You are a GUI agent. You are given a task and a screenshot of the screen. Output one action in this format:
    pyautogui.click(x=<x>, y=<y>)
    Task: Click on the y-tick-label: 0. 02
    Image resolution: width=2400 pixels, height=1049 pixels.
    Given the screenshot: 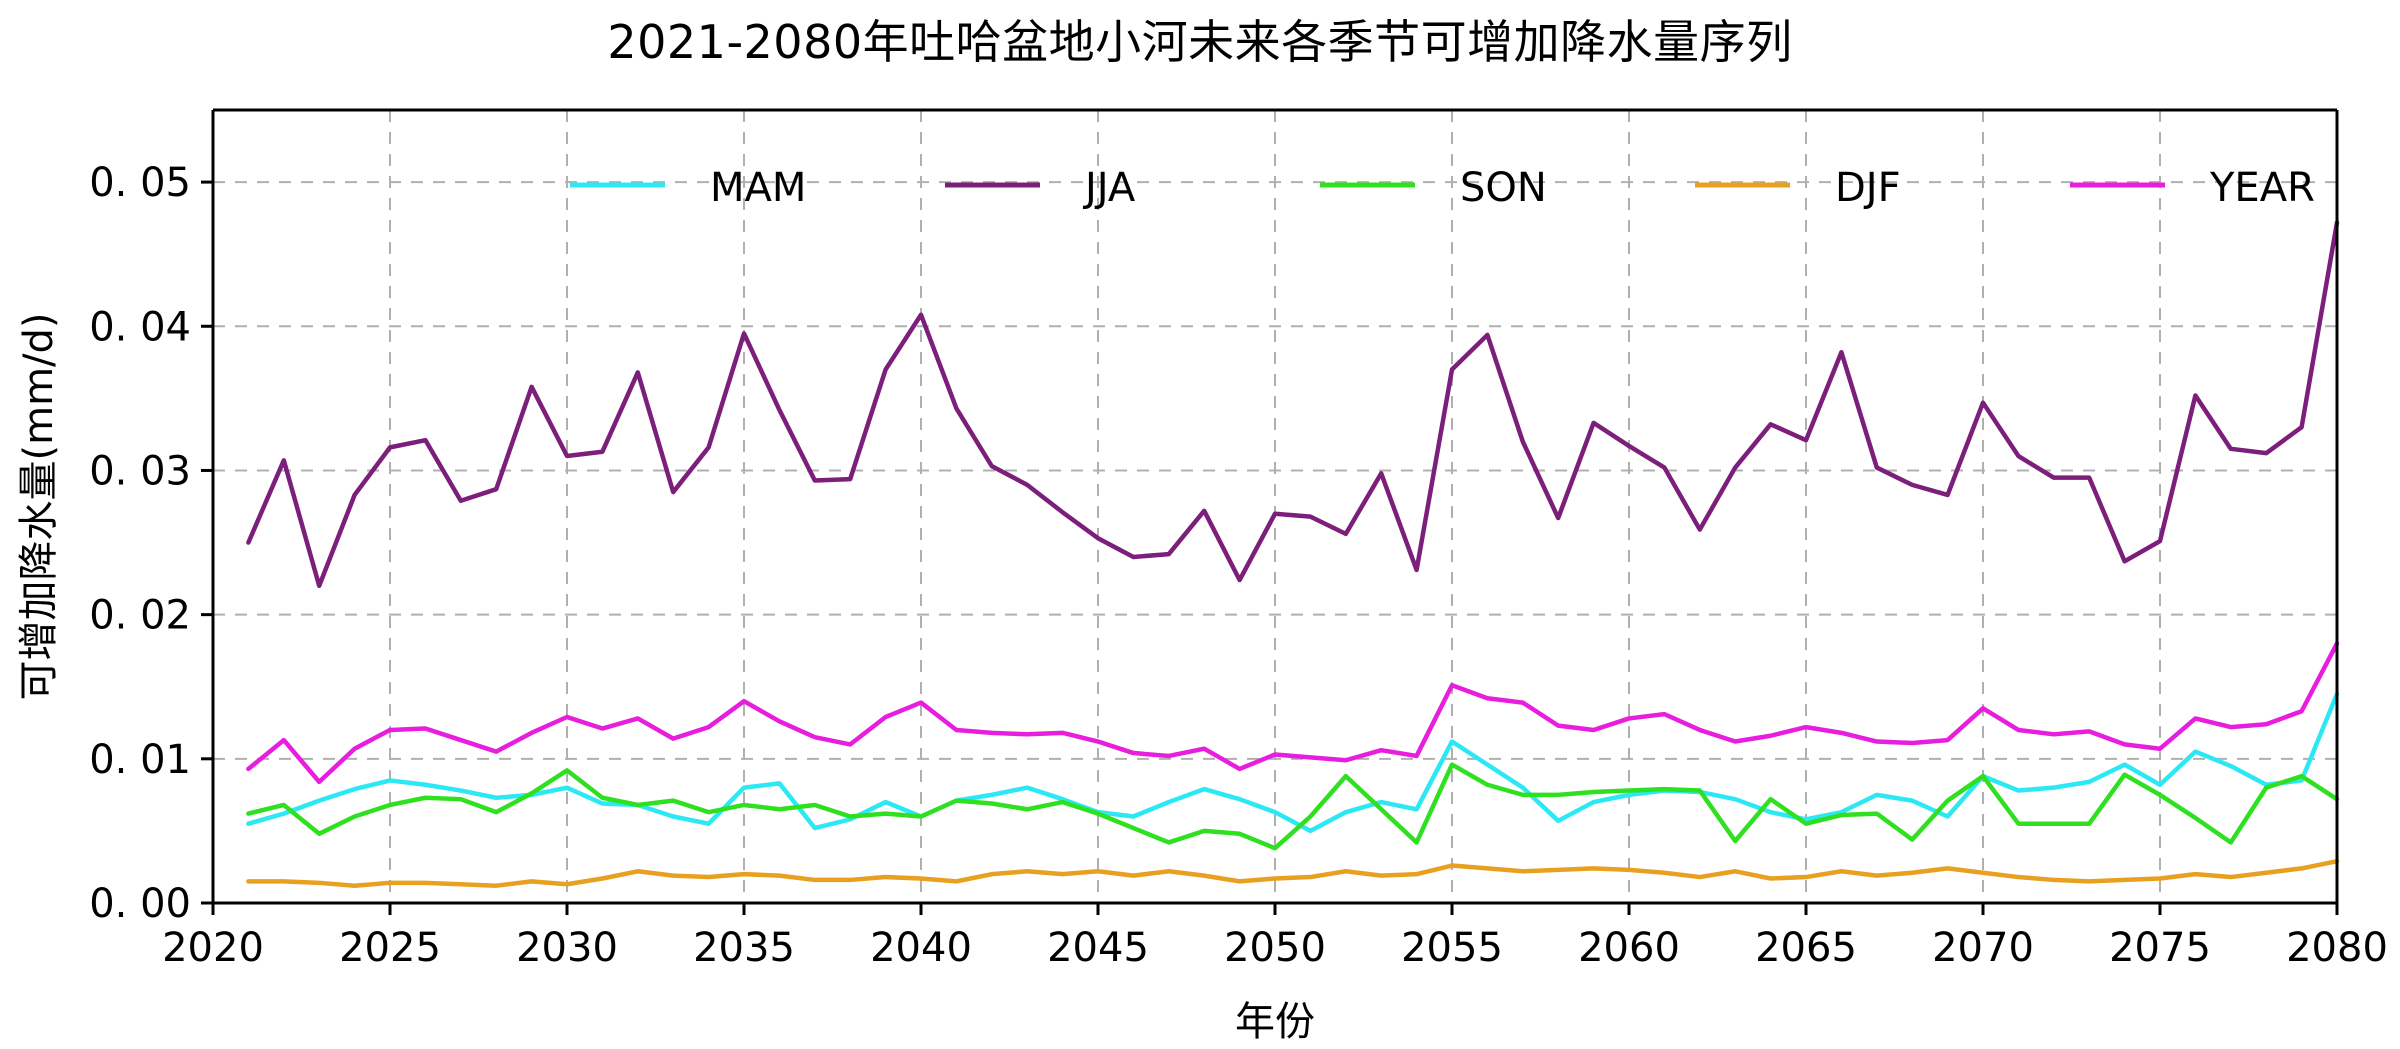 What is the action you would take?
    pyautogui.click(x=140, y=616)
    